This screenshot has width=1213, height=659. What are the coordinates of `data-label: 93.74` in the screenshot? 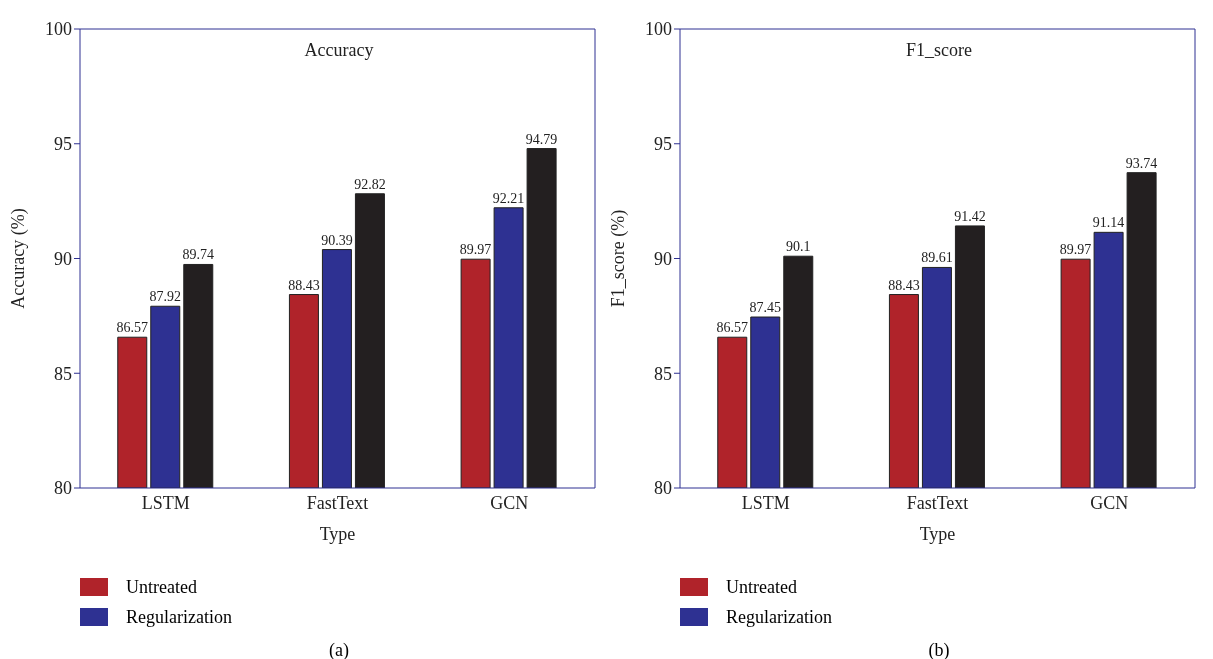 It's located at (1141, 163).